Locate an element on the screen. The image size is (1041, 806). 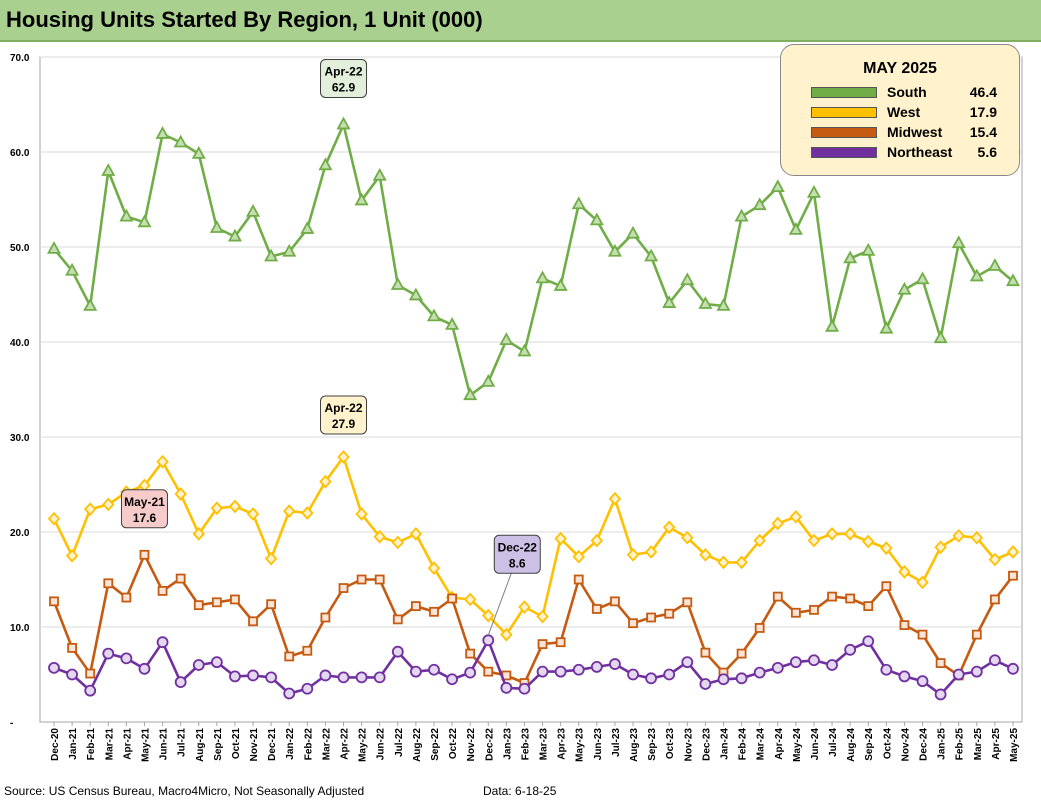
x-tick-label: Dec-20 is located at coordinates (55, 744).